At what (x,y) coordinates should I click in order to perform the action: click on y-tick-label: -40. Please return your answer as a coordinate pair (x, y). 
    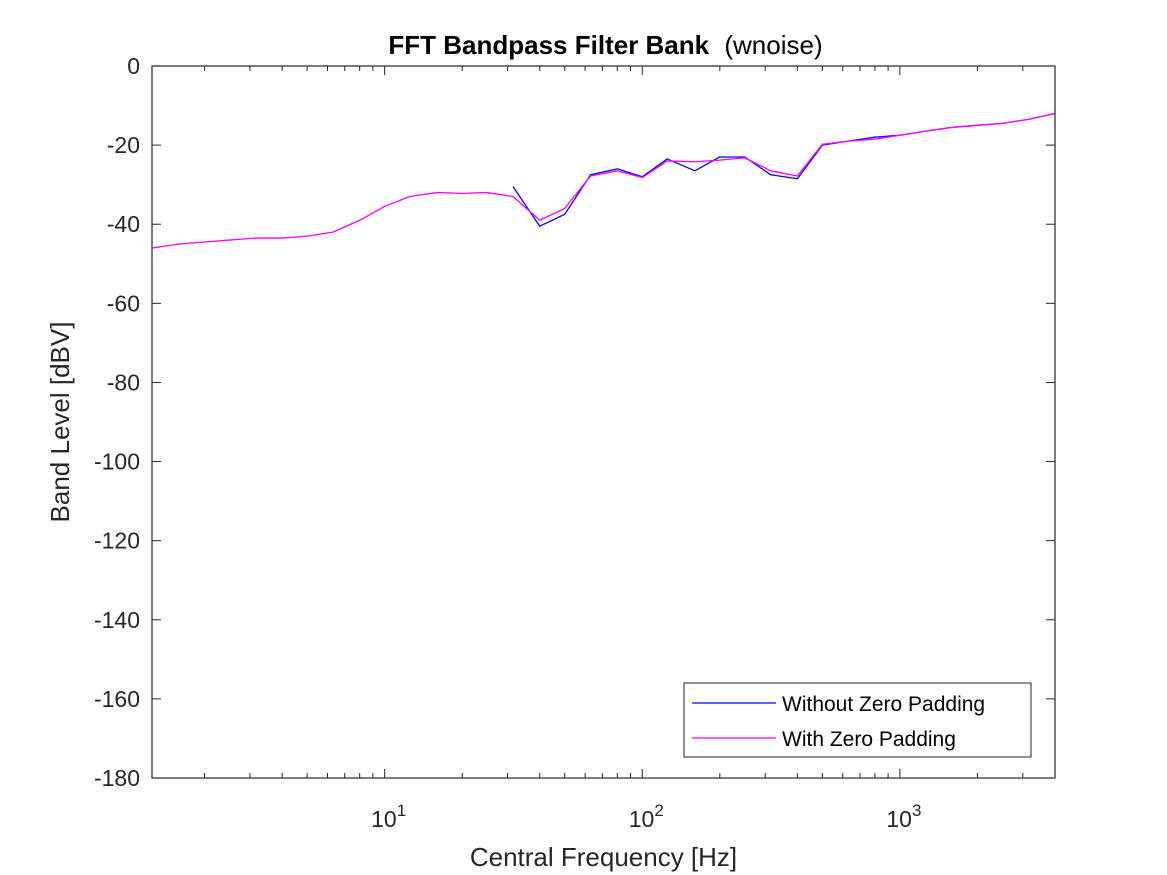
    Looking at the image, I should click on (123, 224).